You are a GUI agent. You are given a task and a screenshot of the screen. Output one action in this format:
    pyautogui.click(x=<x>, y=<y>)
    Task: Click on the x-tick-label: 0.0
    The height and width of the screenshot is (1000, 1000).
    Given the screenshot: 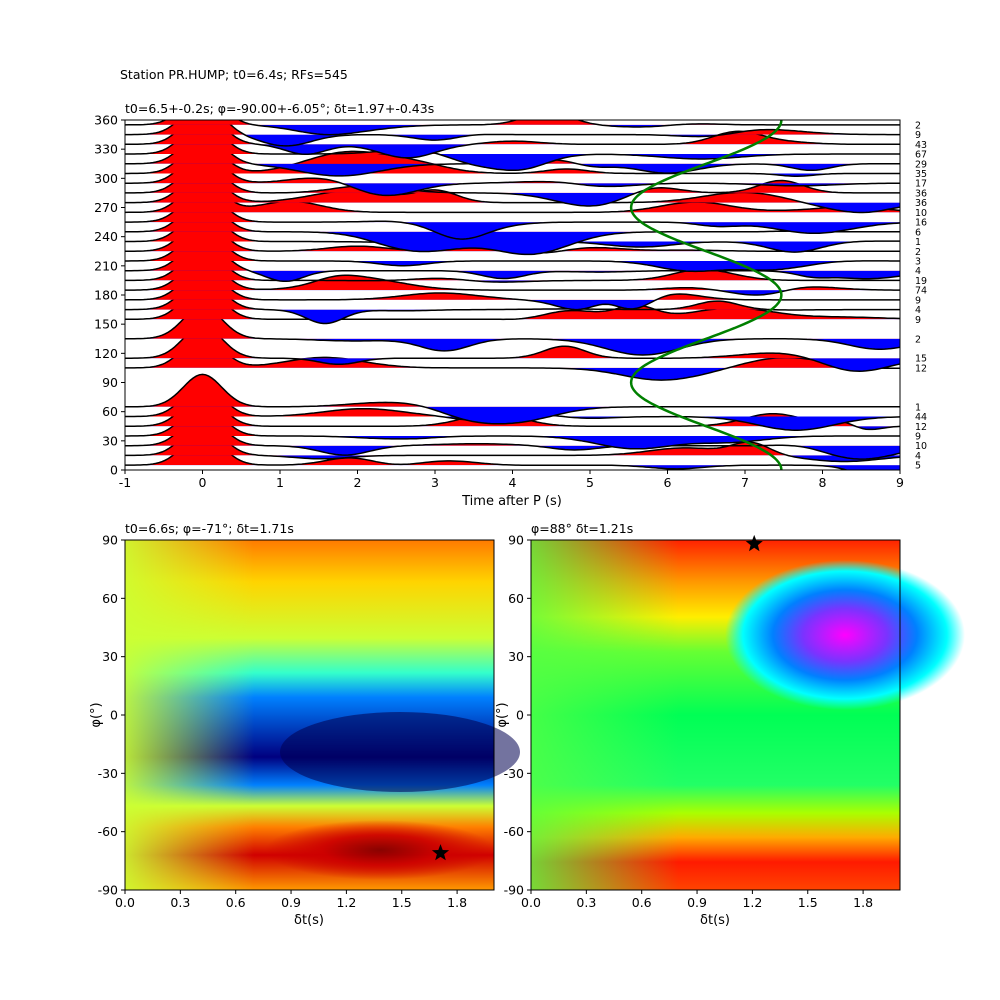 What is the action you would take?
    pyautogui.click(x=125, y=902)
    